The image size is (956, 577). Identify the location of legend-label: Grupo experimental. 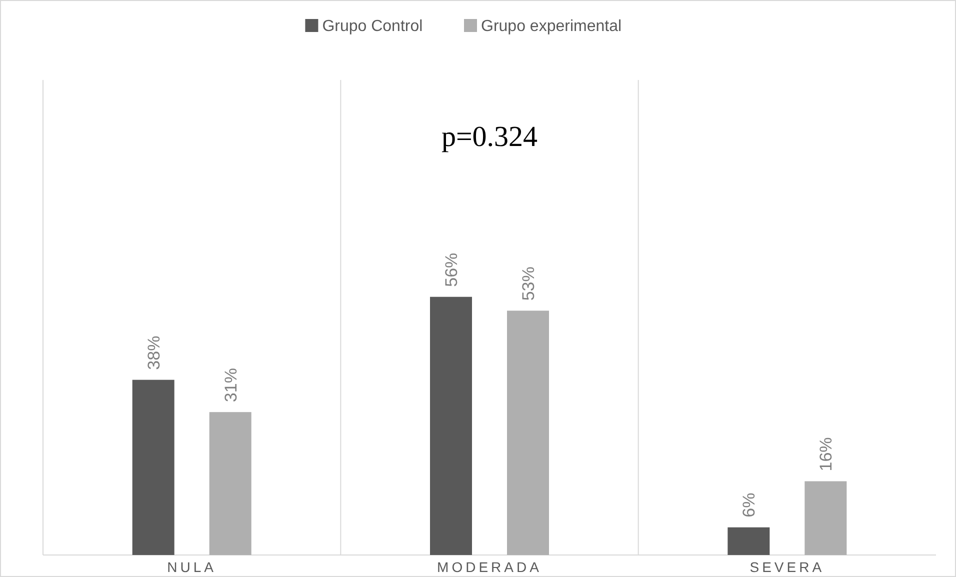
(551, 26).